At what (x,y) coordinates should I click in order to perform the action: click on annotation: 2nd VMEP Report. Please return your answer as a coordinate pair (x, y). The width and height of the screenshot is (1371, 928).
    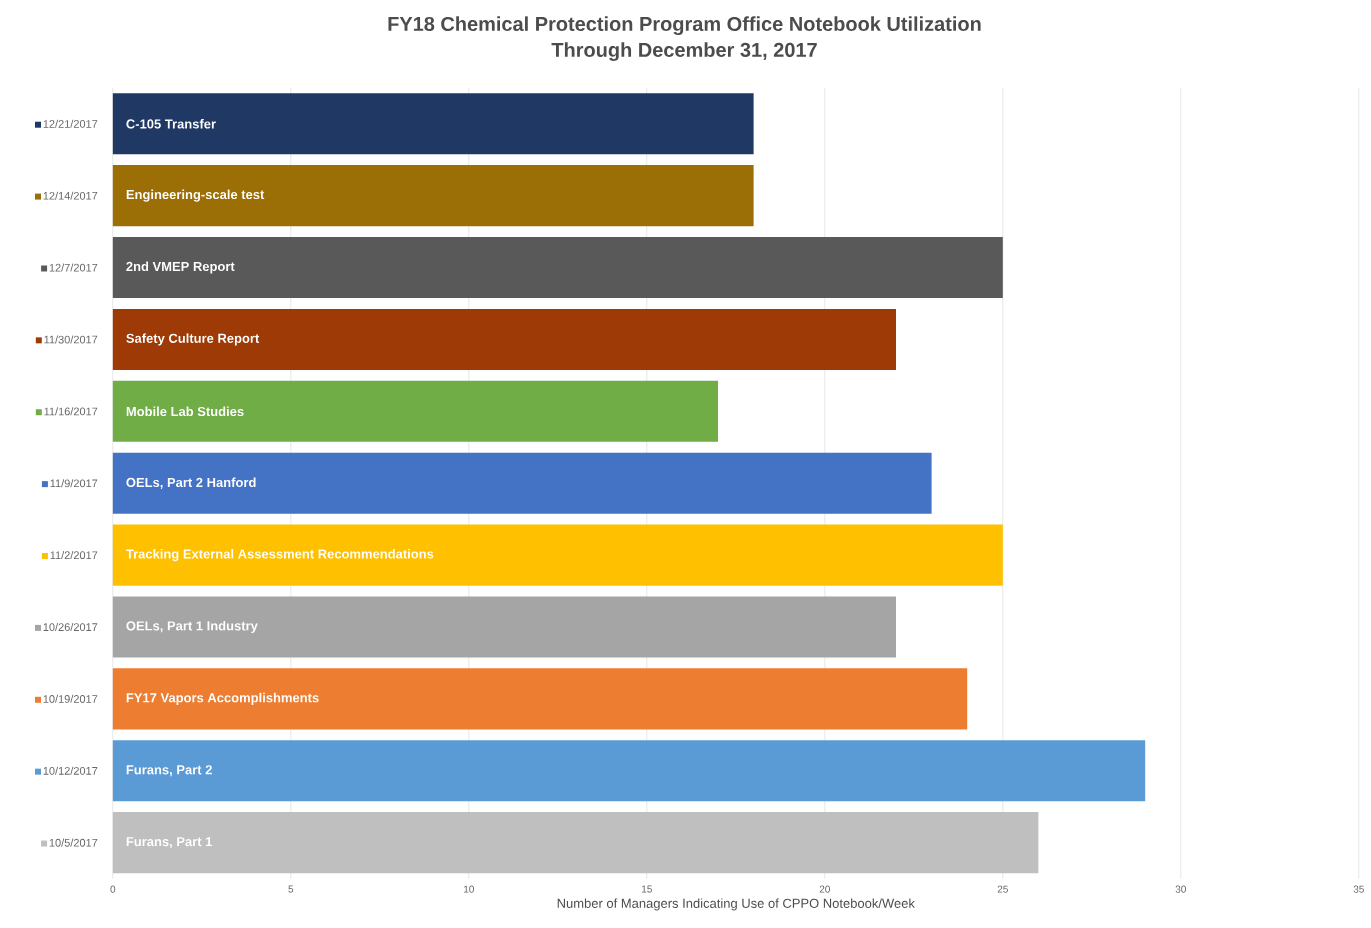
    Looking at the image, I should click on (180, 267).